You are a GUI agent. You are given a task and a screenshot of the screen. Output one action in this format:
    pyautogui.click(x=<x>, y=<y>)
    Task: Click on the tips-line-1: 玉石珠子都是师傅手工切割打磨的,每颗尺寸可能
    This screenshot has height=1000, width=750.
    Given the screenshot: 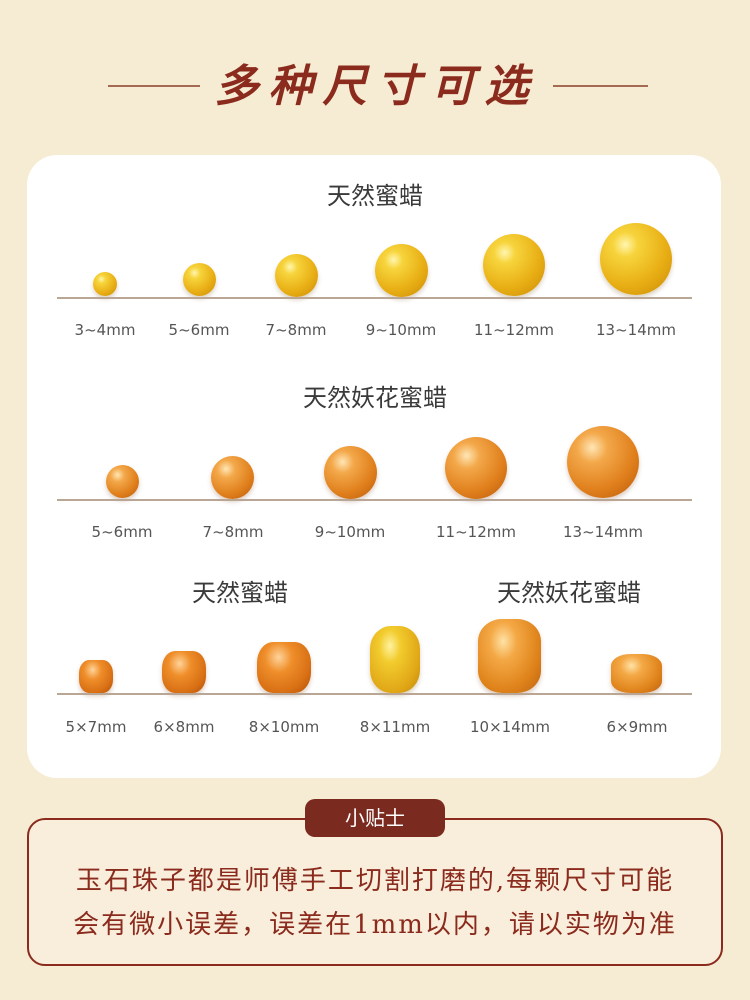 What is the action you would take?
    pyautogui.click(x=375, y=881)
    